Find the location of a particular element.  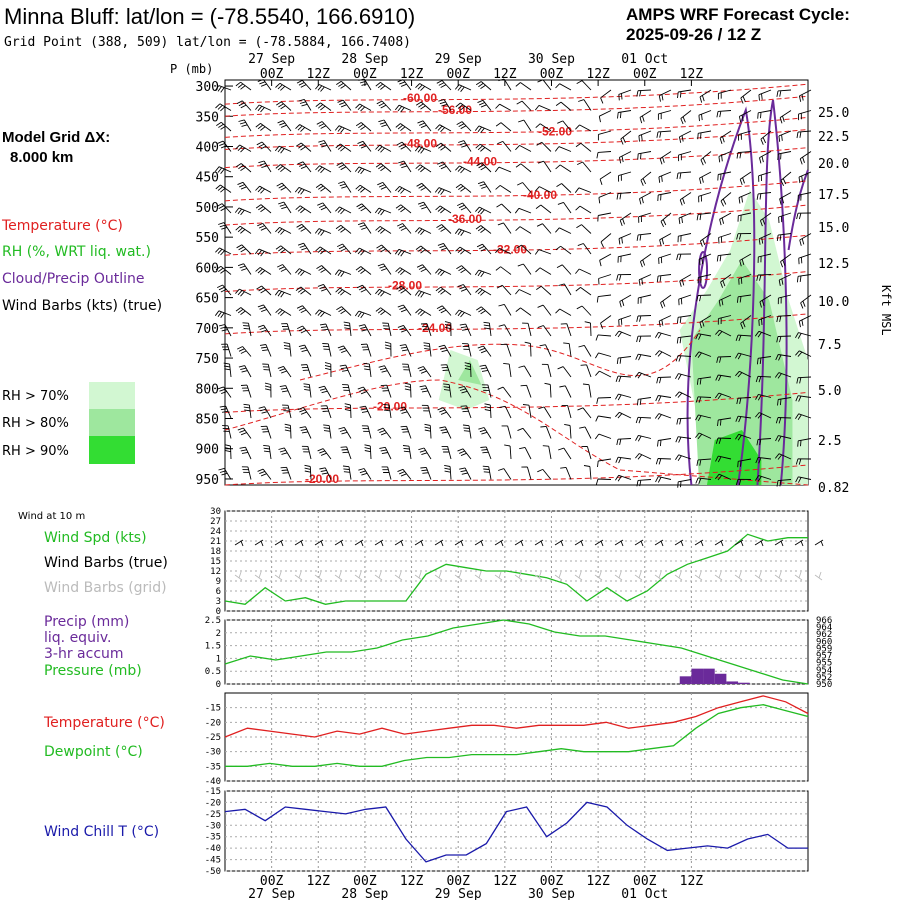

pressure-right-tick-1: 952 is located at coordinates (824, 678).